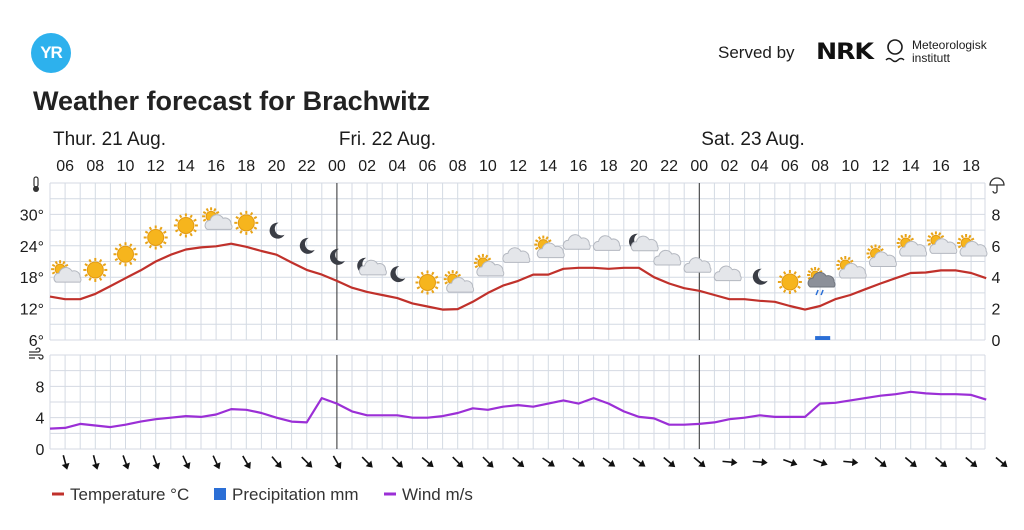  Describe the element at coordinates (997, 185) in the screenshot. I see `umbrella-icon` at that location.